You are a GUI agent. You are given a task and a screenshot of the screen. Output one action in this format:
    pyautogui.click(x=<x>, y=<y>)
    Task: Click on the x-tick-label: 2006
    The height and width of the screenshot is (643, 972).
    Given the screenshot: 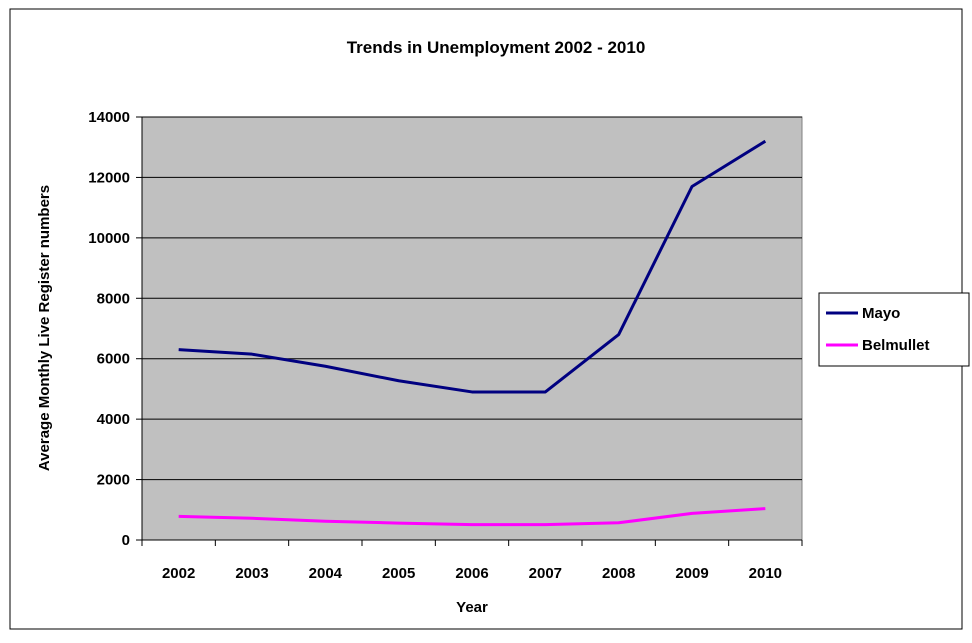 What is the action you would take?
    pyautogui.click(x=471, y=573)
    